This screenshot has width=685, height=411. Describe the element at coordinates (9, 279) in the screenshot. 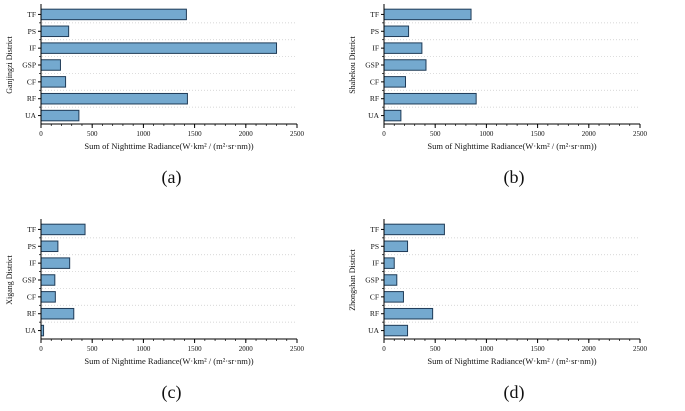

I see `y-axis-title: Xigang District` at that location.